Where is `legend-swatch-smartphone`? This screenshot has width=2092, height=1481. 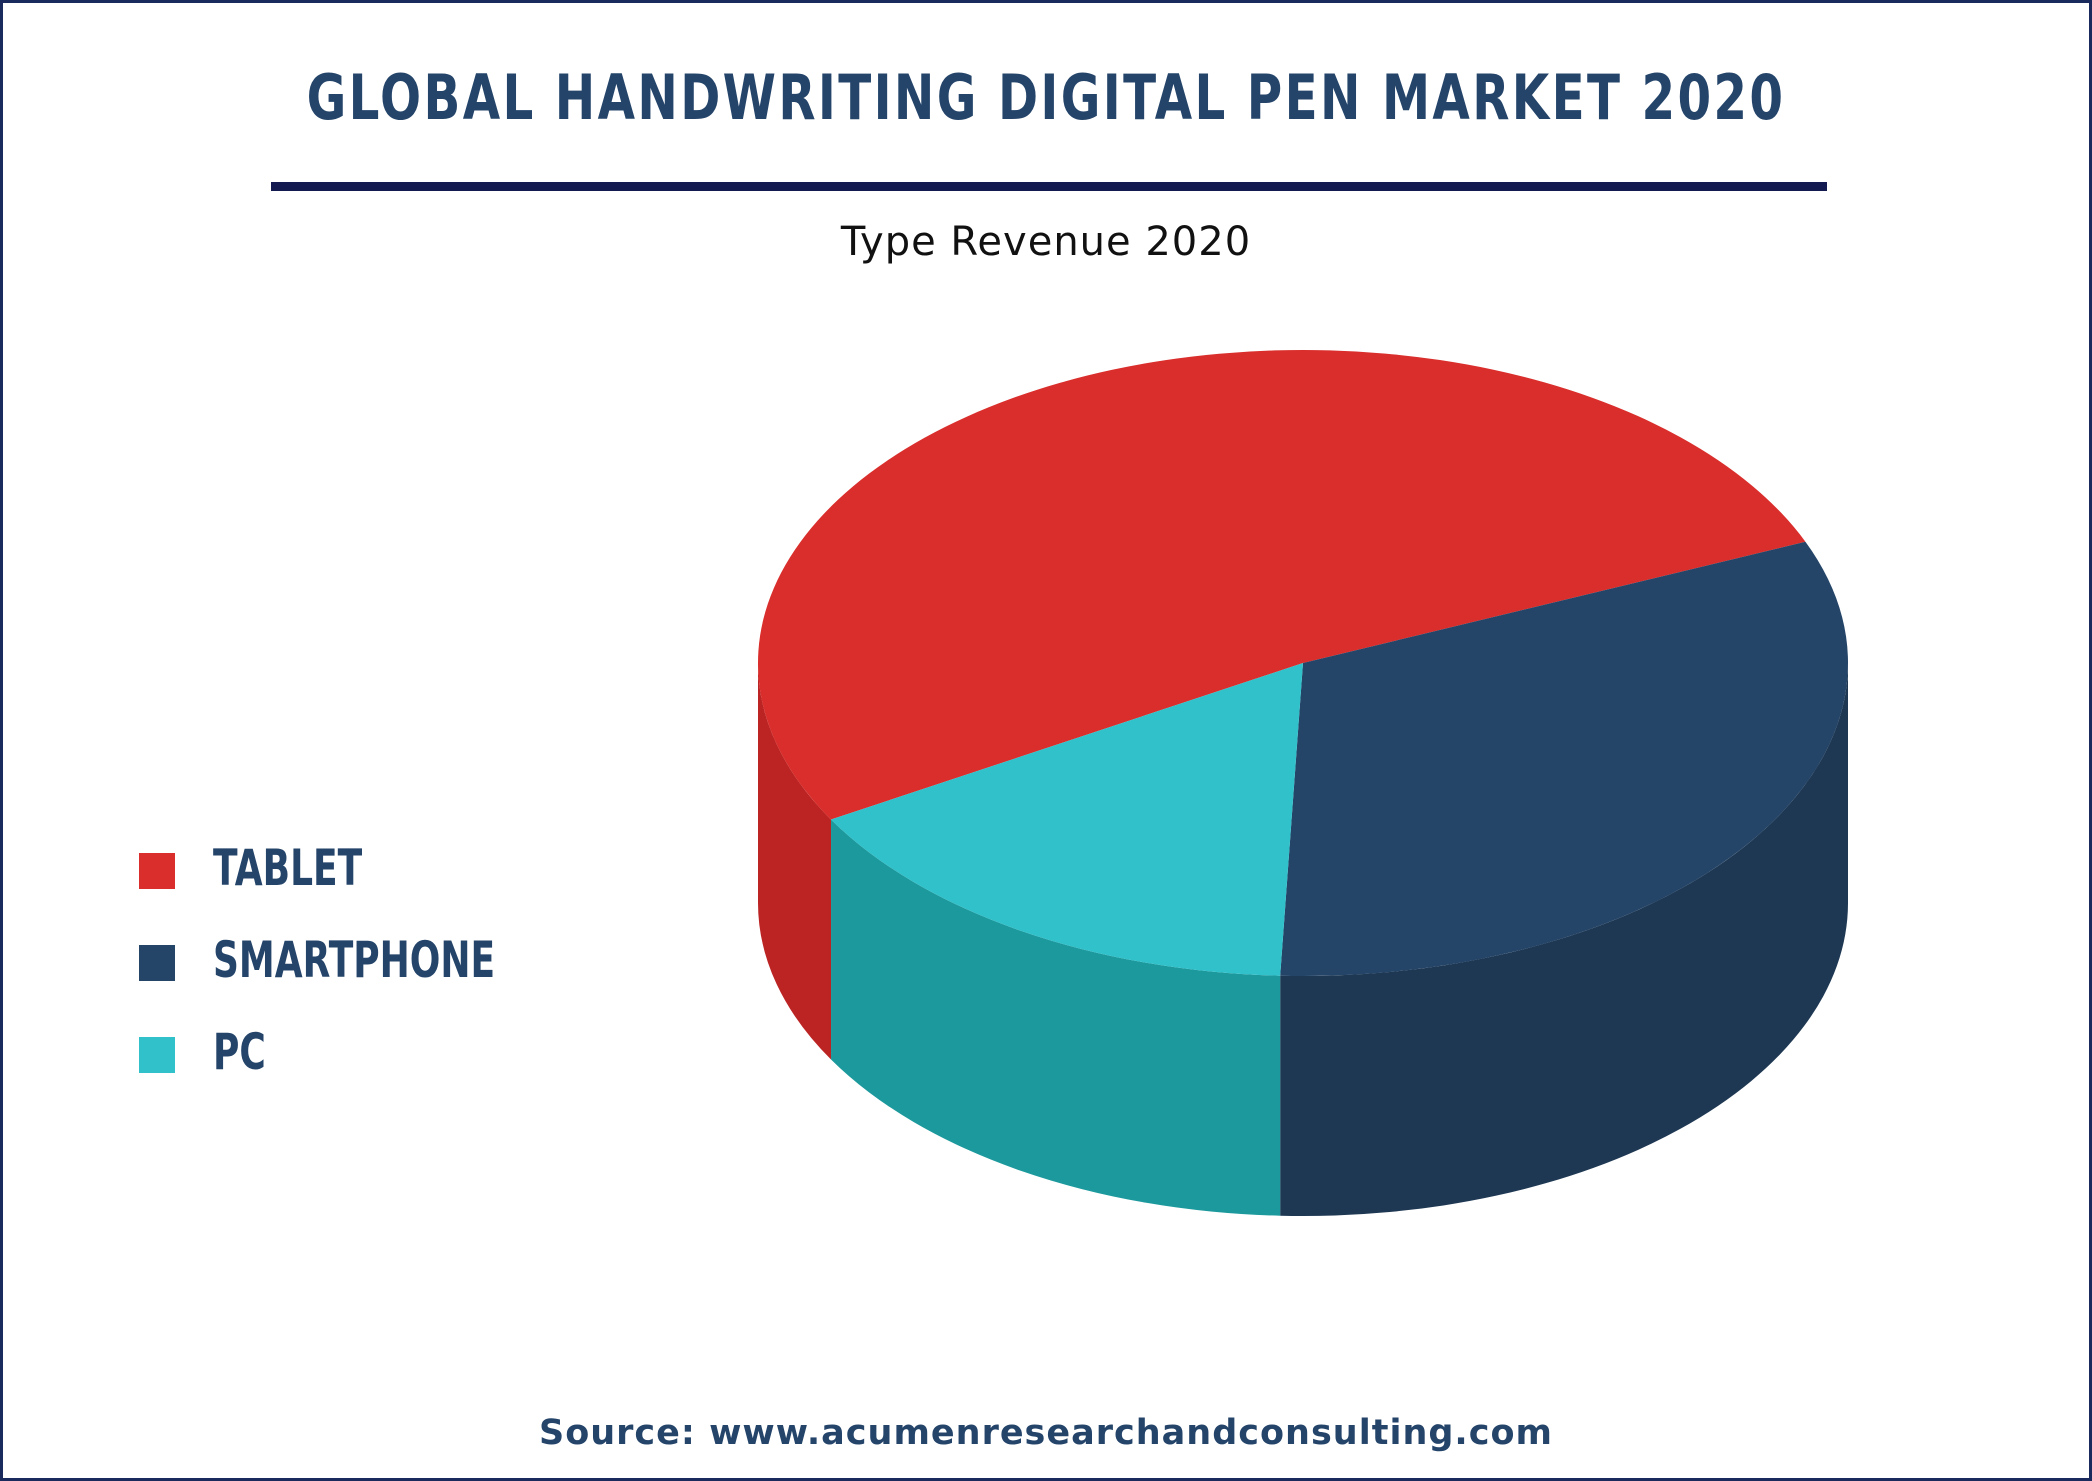 legend-swatch-smartphone is located at coordinates (157, 963).